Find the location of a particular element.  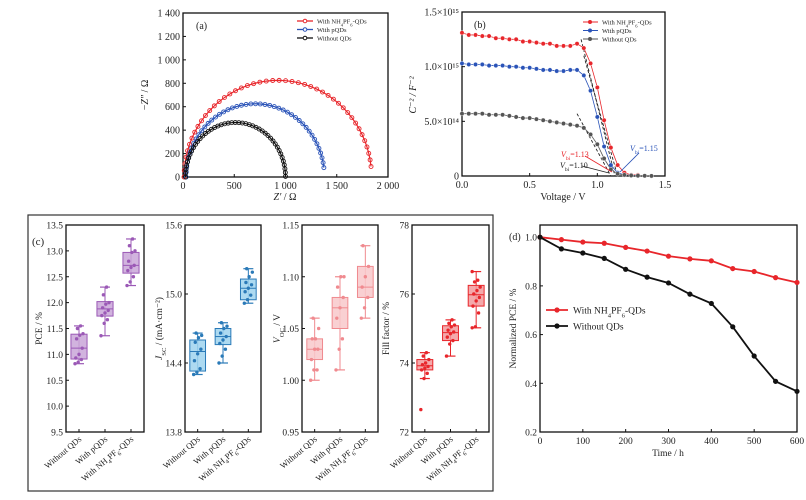

x-tick-label: 600 is located at coordinates (797, 442).